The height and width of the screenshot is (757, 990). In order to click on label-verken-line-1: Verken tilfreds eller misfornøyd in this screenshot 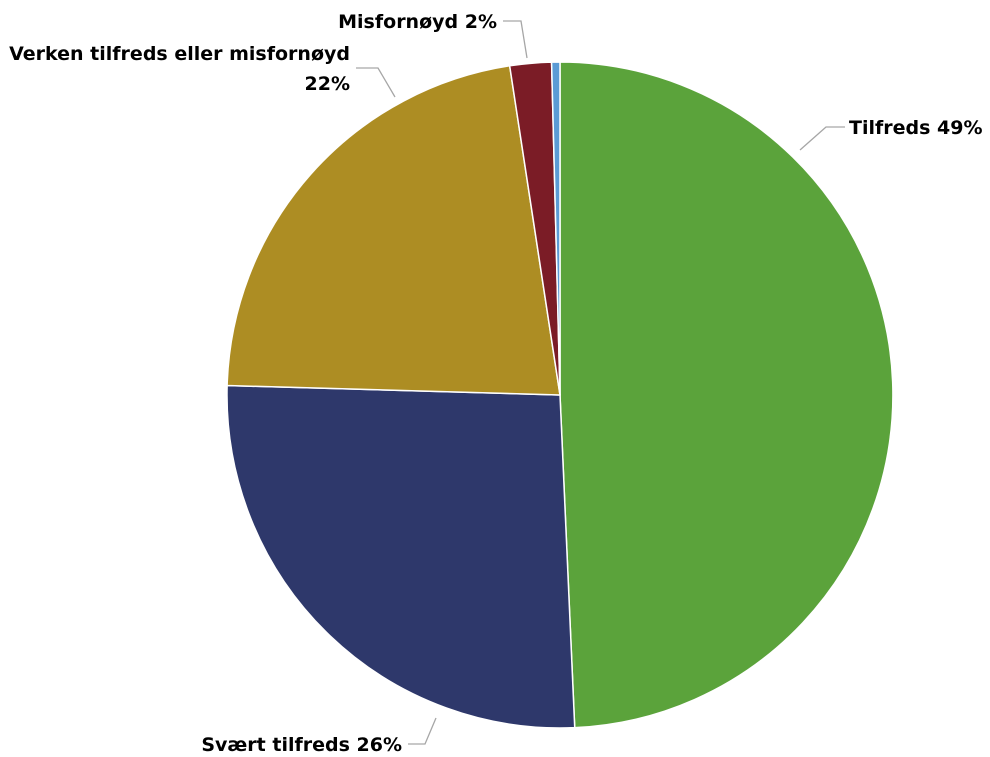, I will do `click(179, 54)`.